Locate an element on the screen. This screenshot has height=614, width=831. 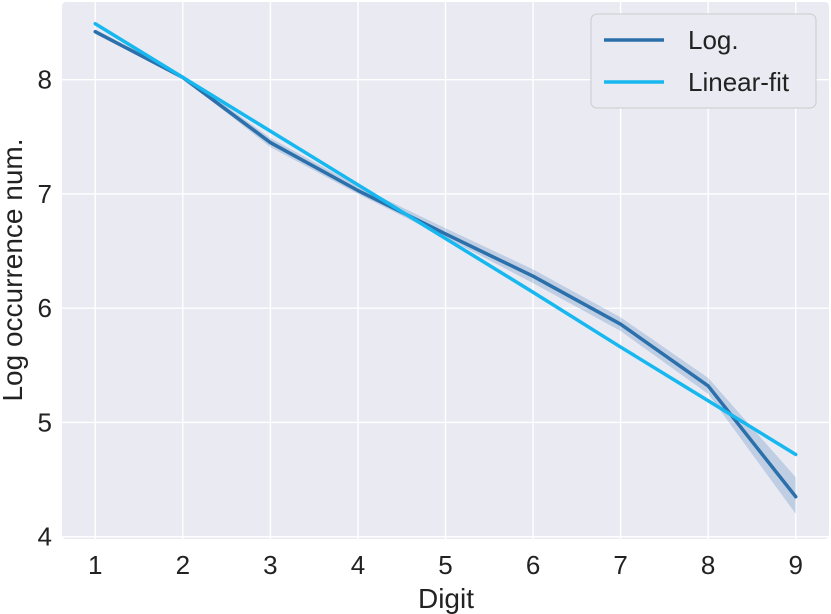
x-tick-label: 8 is located at coordinates (708, 565).